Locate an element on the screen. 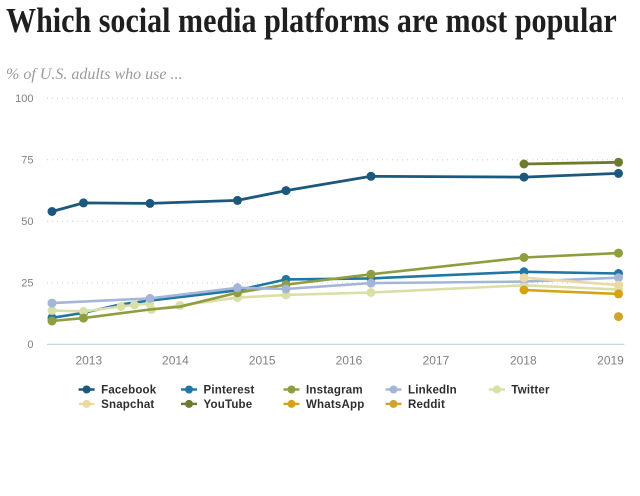 The image size is (640, 496). svg-text: Snapchat is located at coordinates (127, 405).